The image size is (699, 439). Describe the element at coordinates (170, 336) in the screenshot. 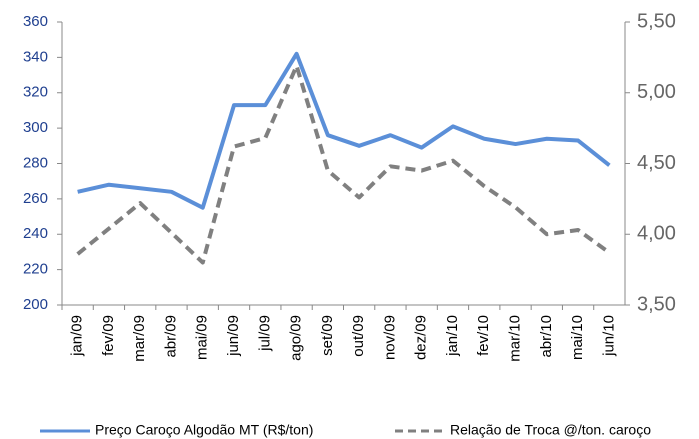

I see `x-tick-label: abr/09` at that location.